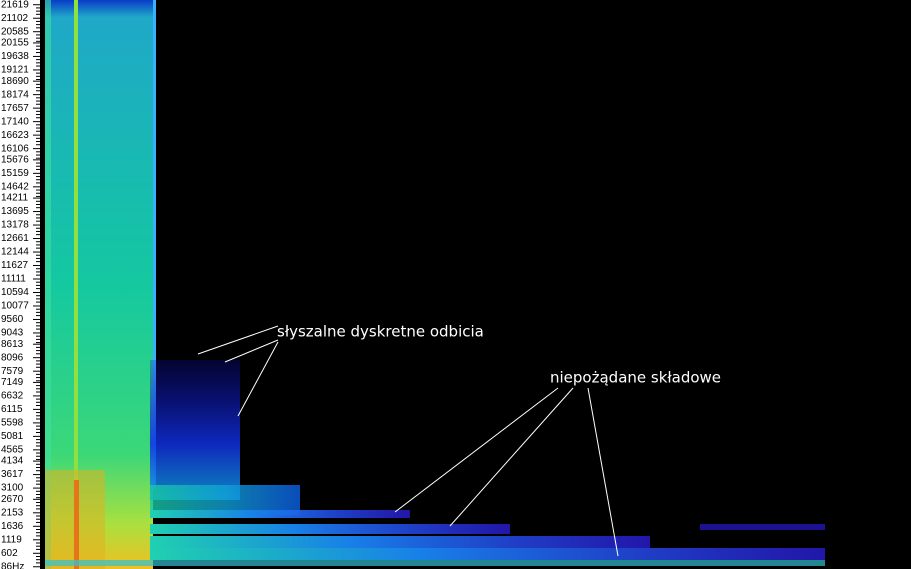 Image resolution: width=911 pixels, height=569 pixels. What do you see at coordinates (15, 186) in the screenshot?
I see `y-tick-label: 14642` at bounding box center [15, 186].